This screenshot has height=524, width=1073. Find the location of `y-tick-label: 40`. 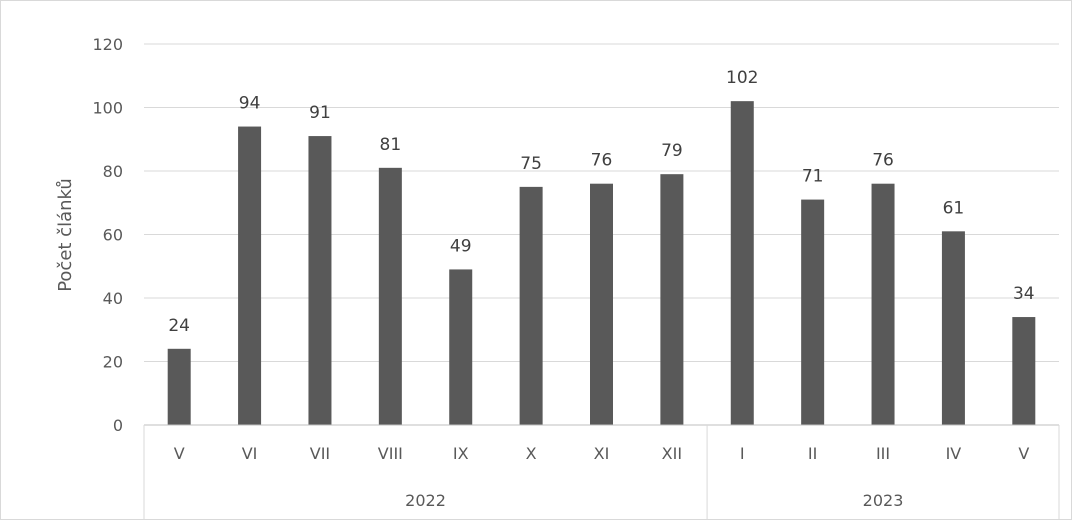

y-tick-label: 40 is located at coordinates (113, 298).